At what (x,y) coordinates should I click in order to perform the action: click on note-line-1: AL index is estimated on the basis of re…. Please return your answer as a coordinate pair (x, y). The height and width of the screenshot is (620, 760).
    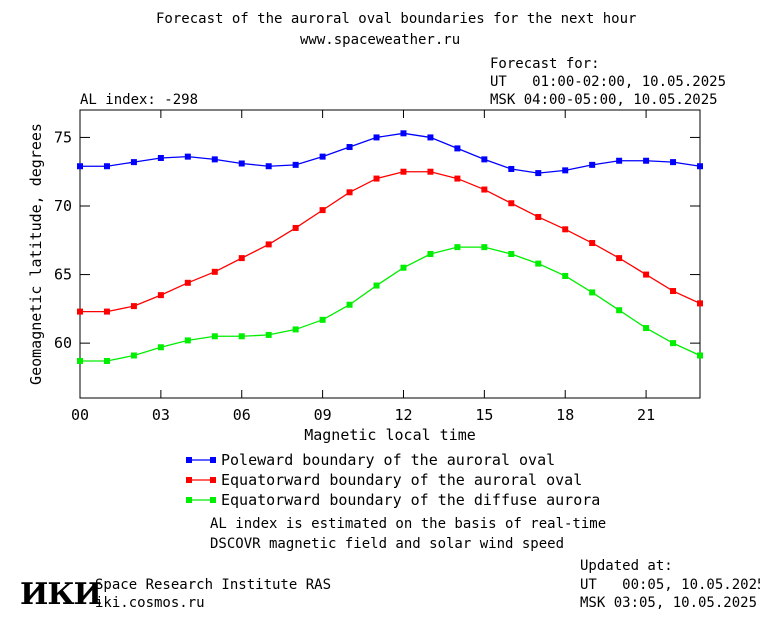
    Looking at the image, I should click on (408, 524).